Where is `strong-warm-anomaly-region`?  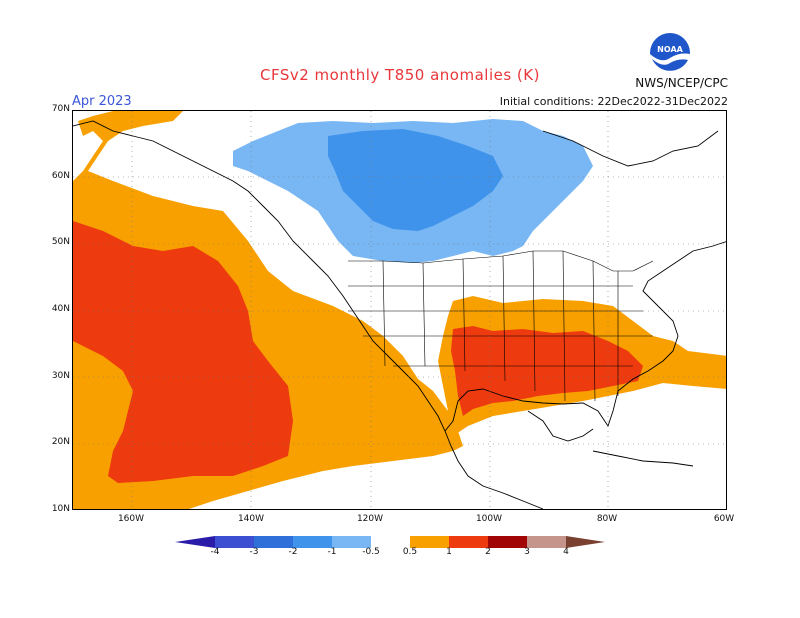
strong-warm-anomaly-region is located at coordinates (183, 352).